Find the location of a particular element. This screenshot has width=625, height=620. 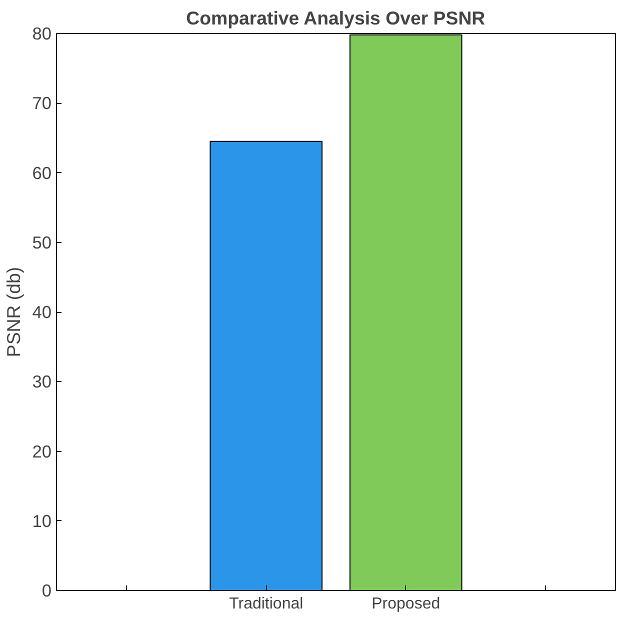

y-tick-label: 20 is located at coordinates (42, 451).